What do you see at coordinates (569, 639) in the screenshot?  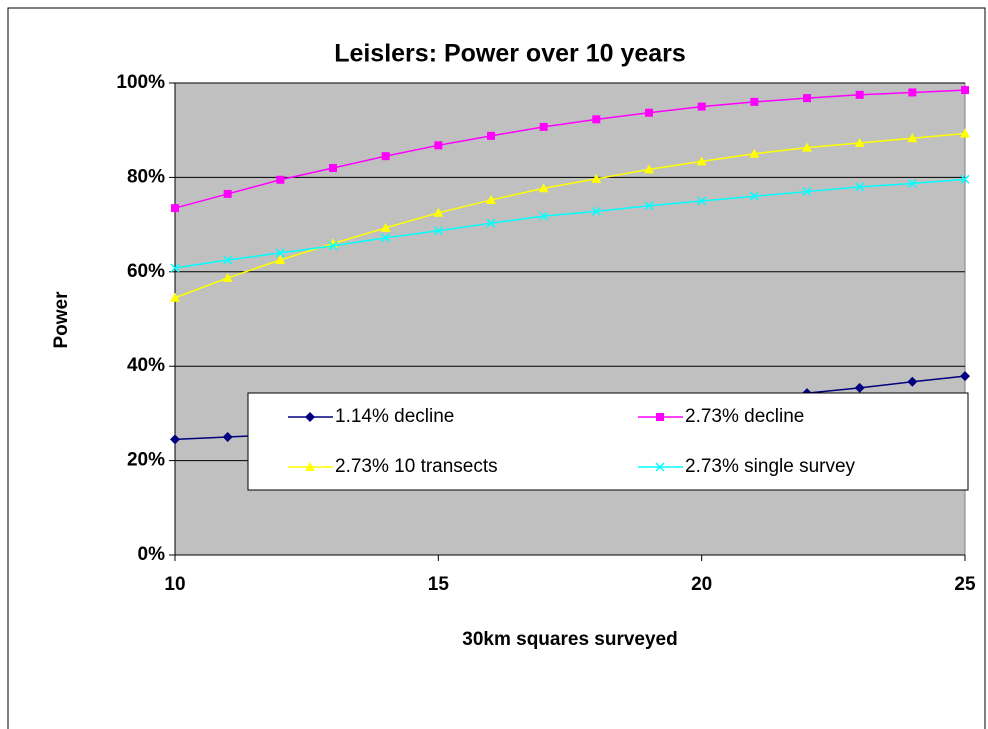 I see `x-axis-label: 30km squares surveyed` at bounding box center [569, 639].